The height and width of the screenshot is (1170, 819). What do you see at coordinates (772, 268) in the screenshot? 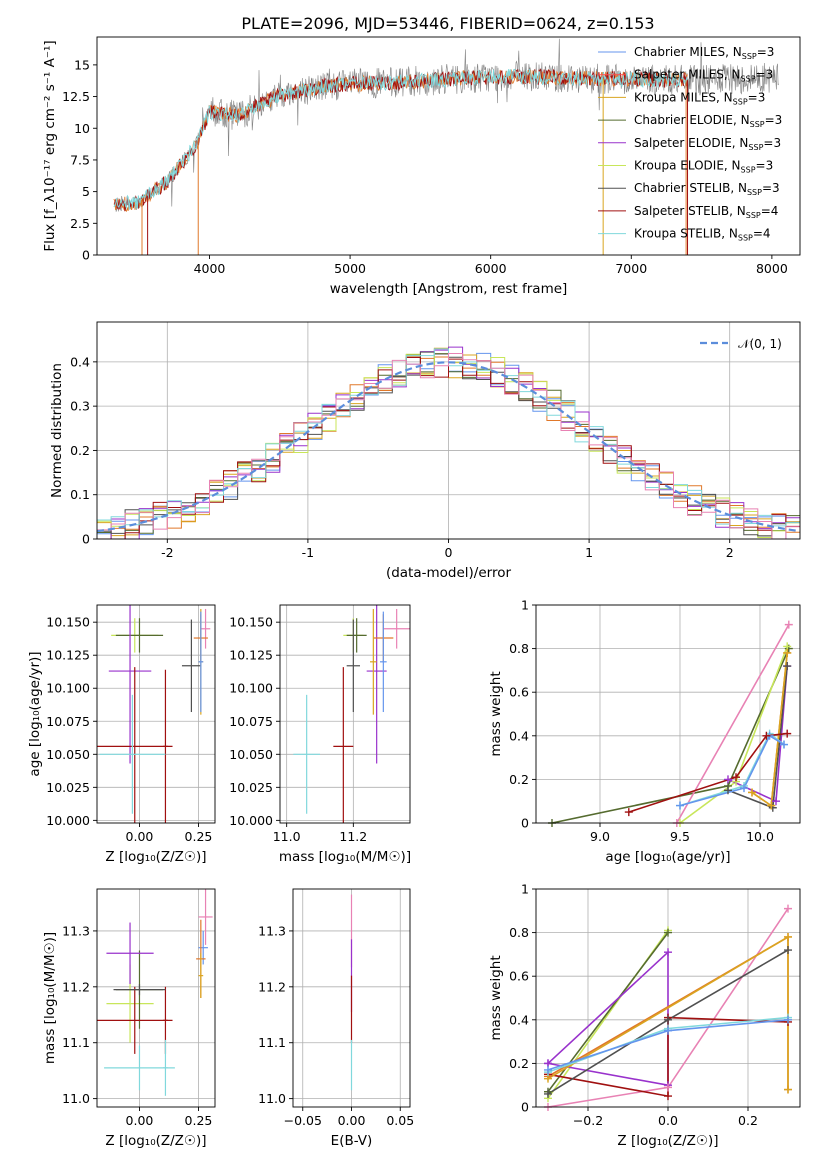
I see `x-tick-label: 8000` at bounding box center [772, 268].